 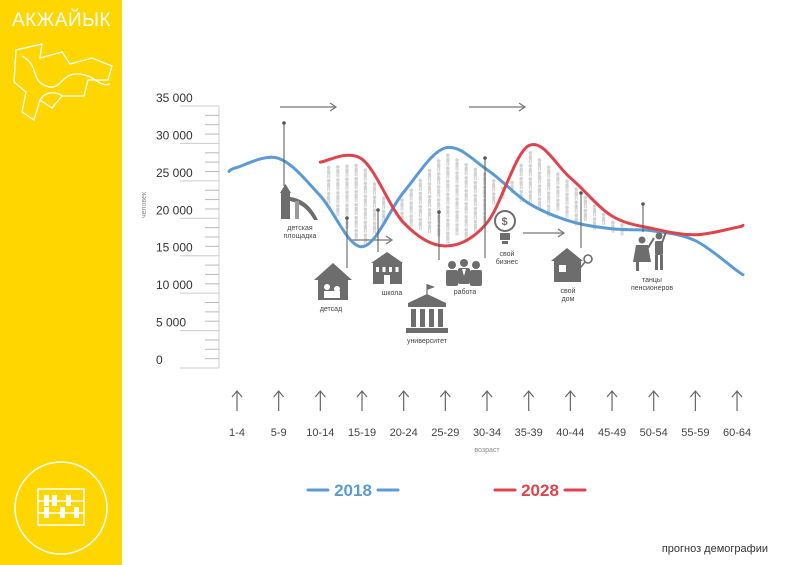 What do you see at coordinates (570, 433) in the screenshot?
I see `x-tick-label: 40-44` at bounding box center [570, 433].